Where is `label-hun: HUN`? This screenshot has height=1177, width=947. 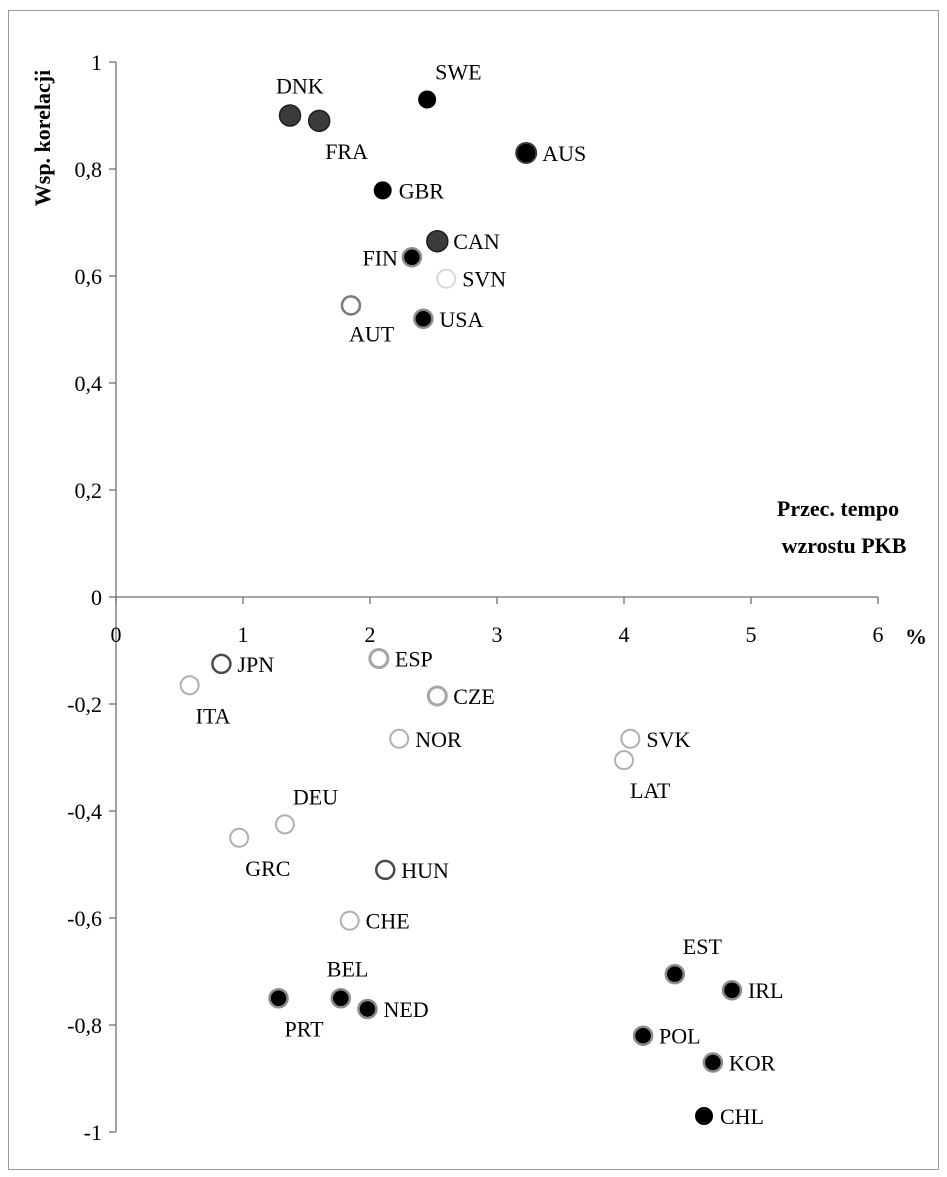
label-hun: HUN is located at coordinates (425, 870).